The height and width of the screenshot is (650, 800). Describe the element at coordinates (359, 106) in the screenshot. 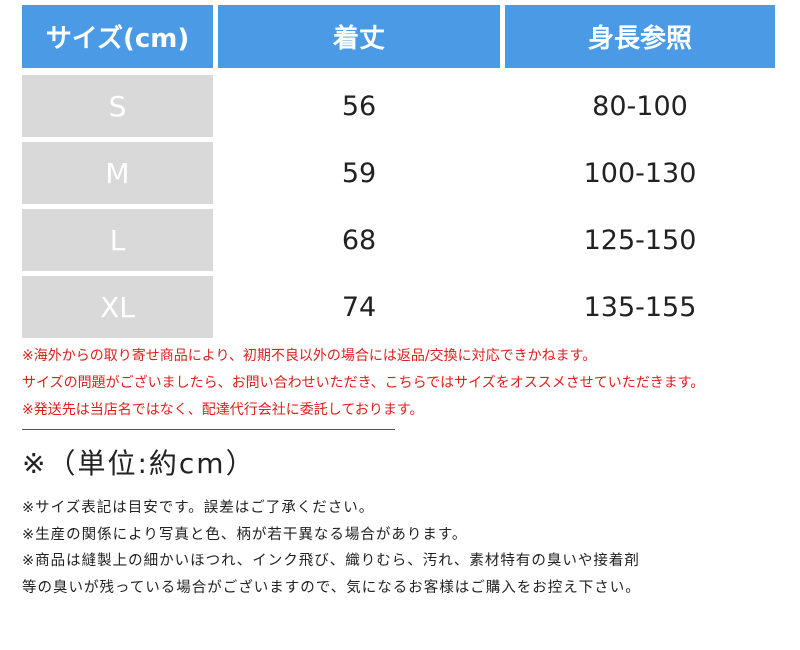

I see `value-cell: 56` at that location.